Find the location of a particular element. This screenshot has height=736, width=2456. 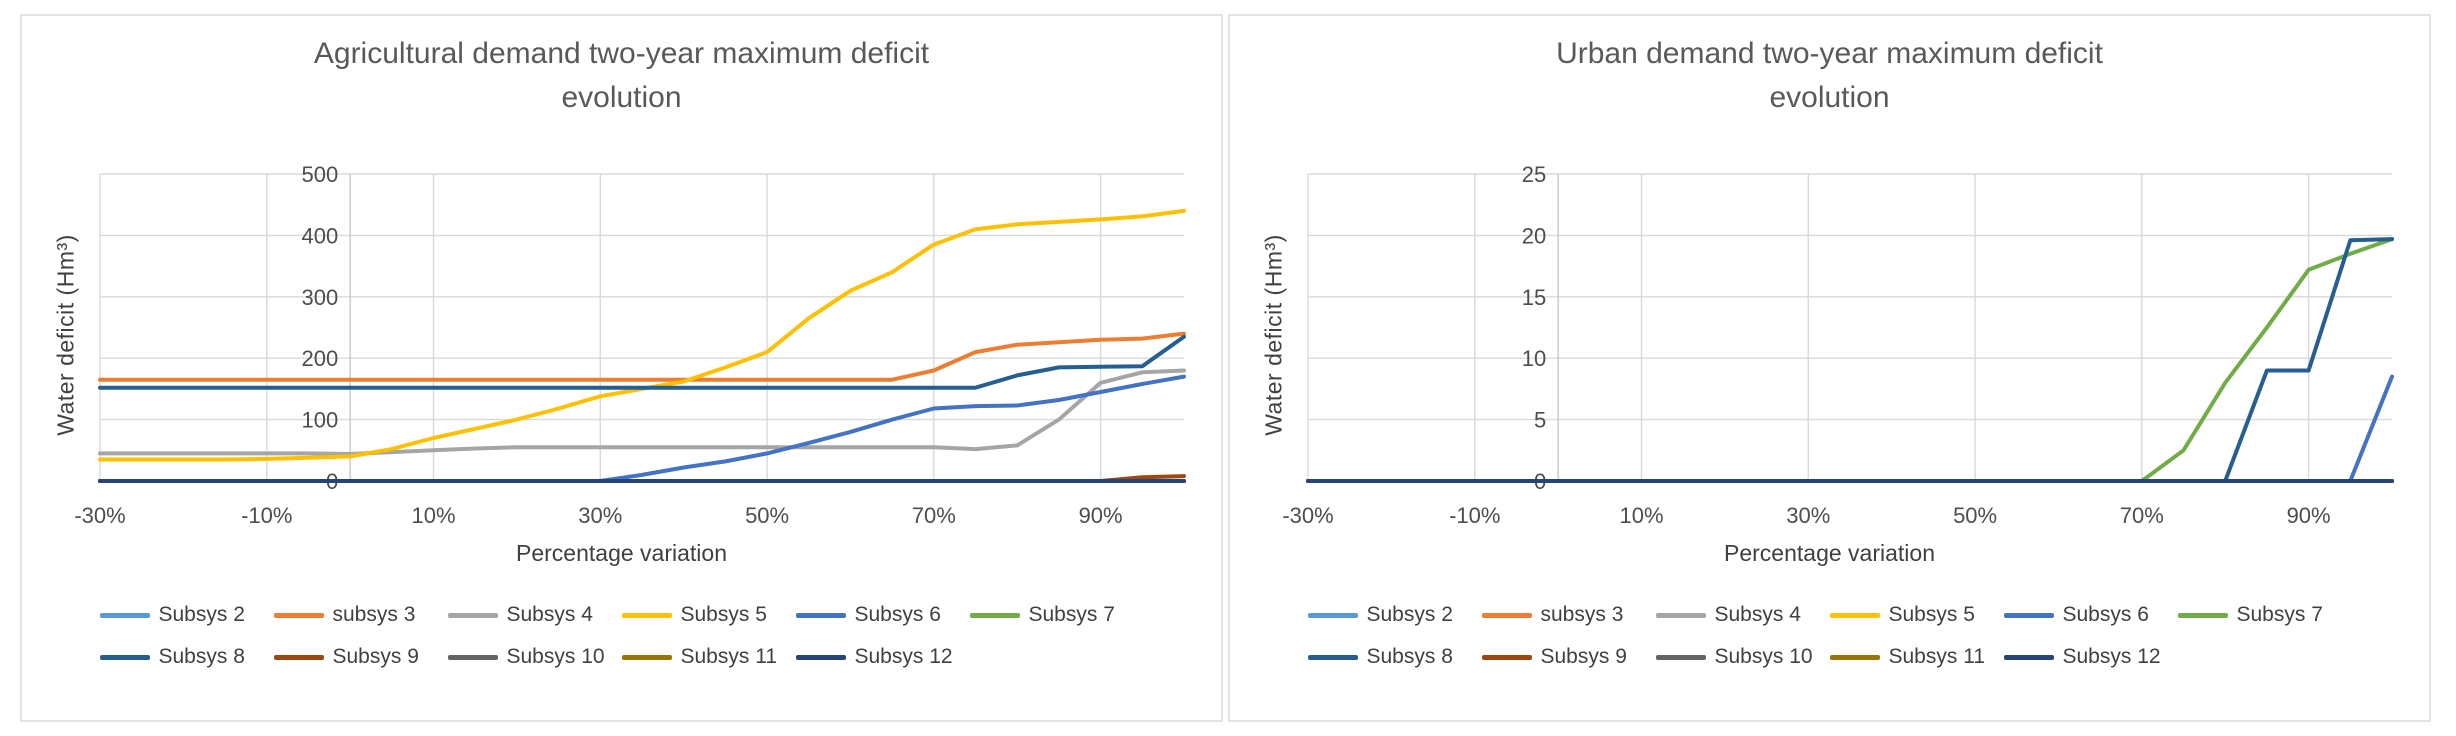

legend-item-subsys-9: Subsys 9 is located at coordinates (360, 657).